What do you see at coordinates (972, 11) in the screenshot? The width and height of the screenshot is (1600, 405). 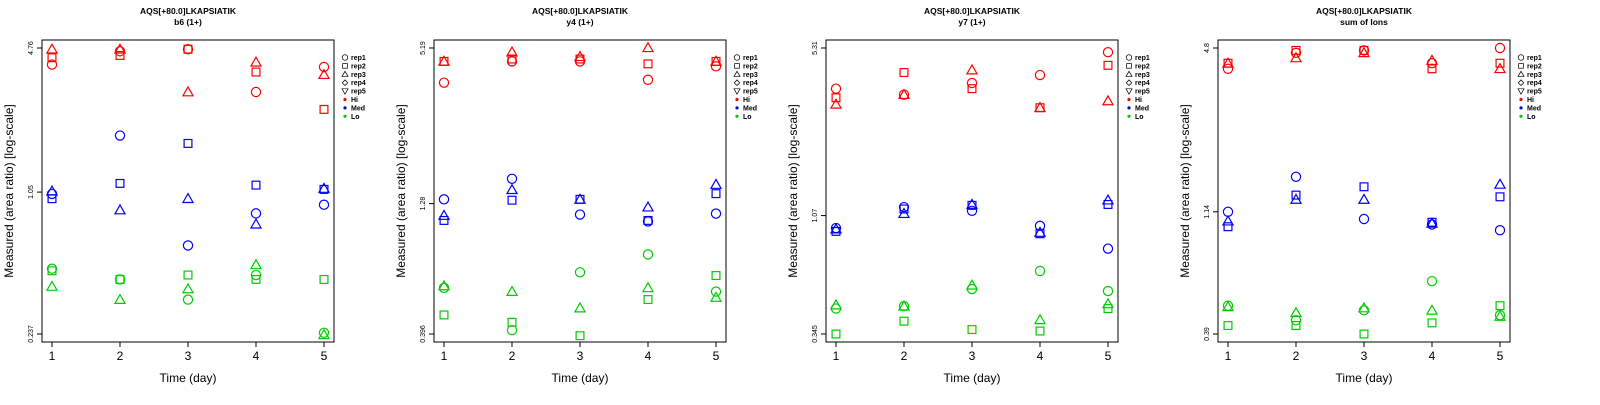 I see `chart-title: AQS[+80.0]LKAPSIATIK` at bounding box center [972, 11].